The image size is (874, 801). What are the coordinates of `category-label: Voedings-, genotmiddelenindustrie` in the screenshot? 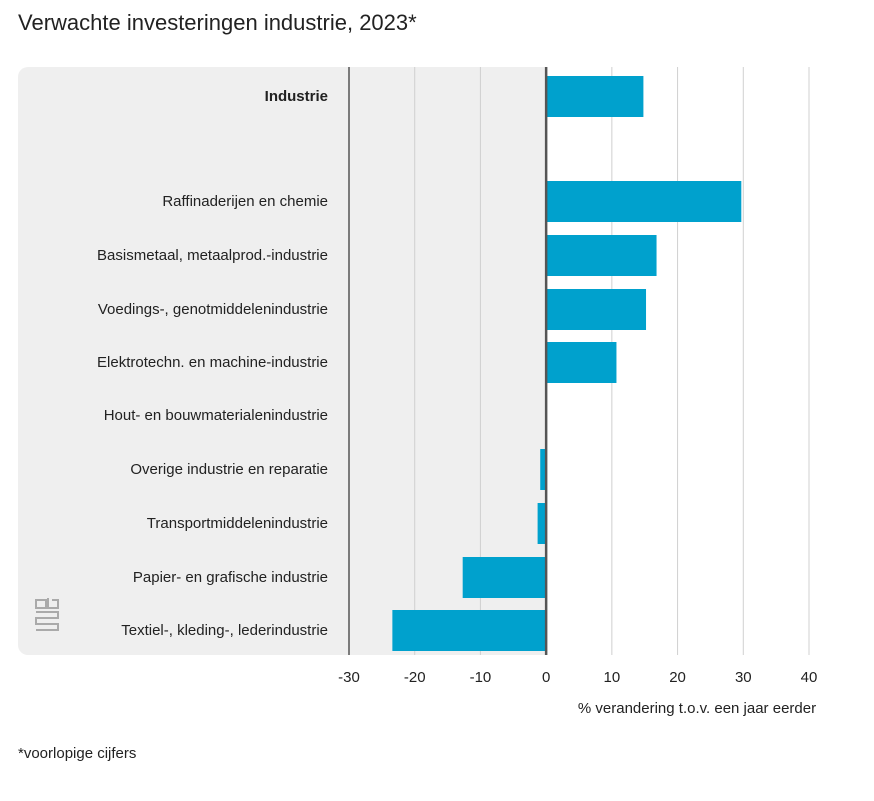 It's located at (213, 309).